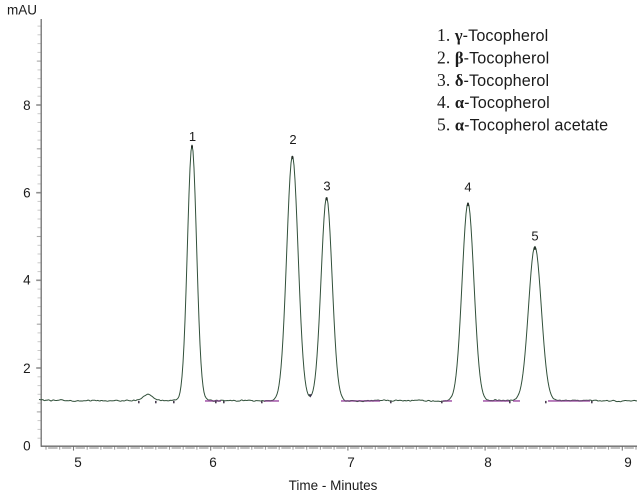 This screenshot has height=491, width=637. I want to click on svg-text: 4. α-Tocopherol, so click(493, 102).